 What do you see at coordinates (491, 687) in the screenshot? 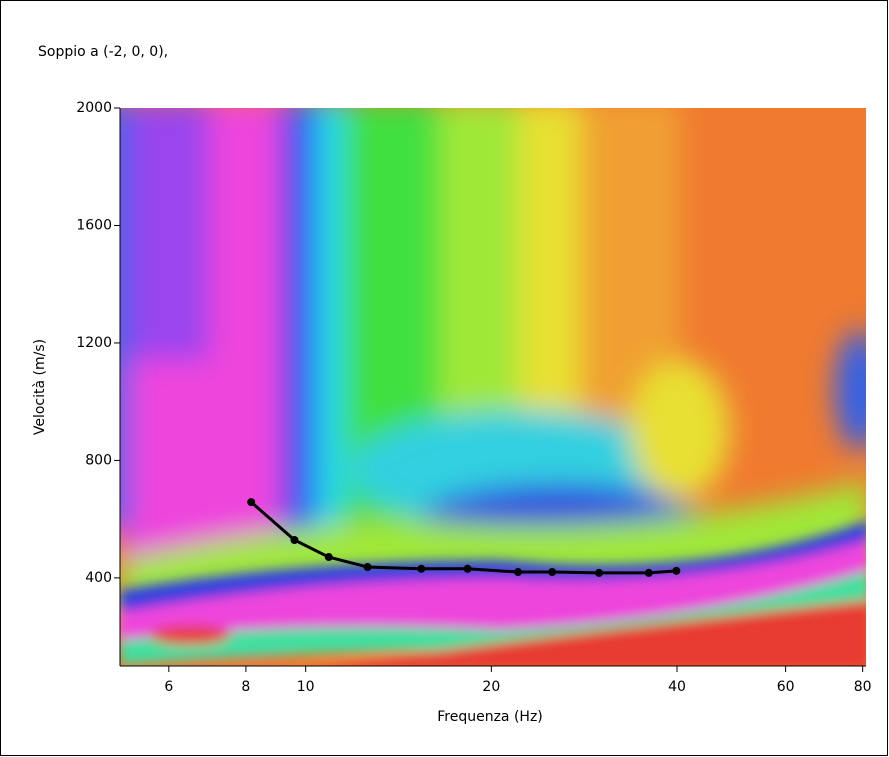
I see `x-tick-label: 20` at bounding box center [491, 687].